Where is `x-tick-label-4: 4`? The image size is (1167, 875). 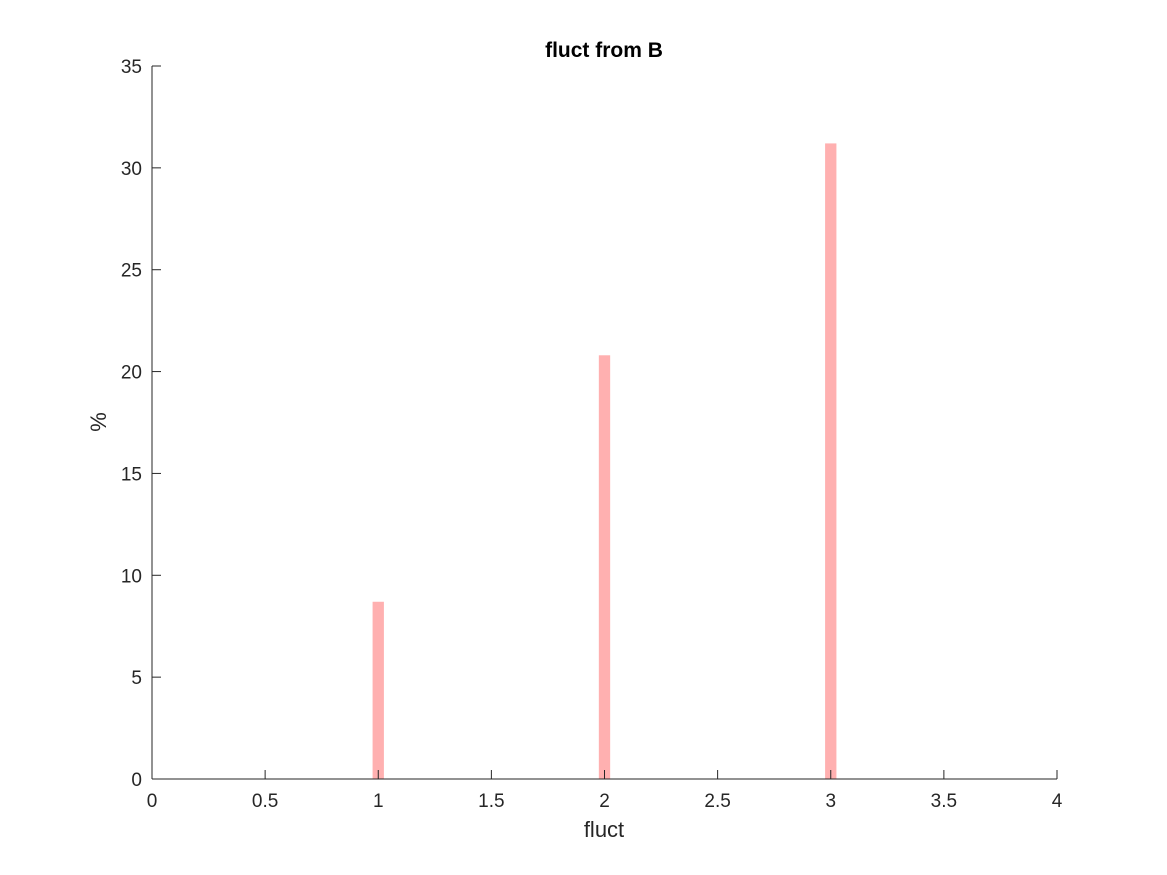
x-tick-label-4: 4 is located at coordinates (1057, 801).